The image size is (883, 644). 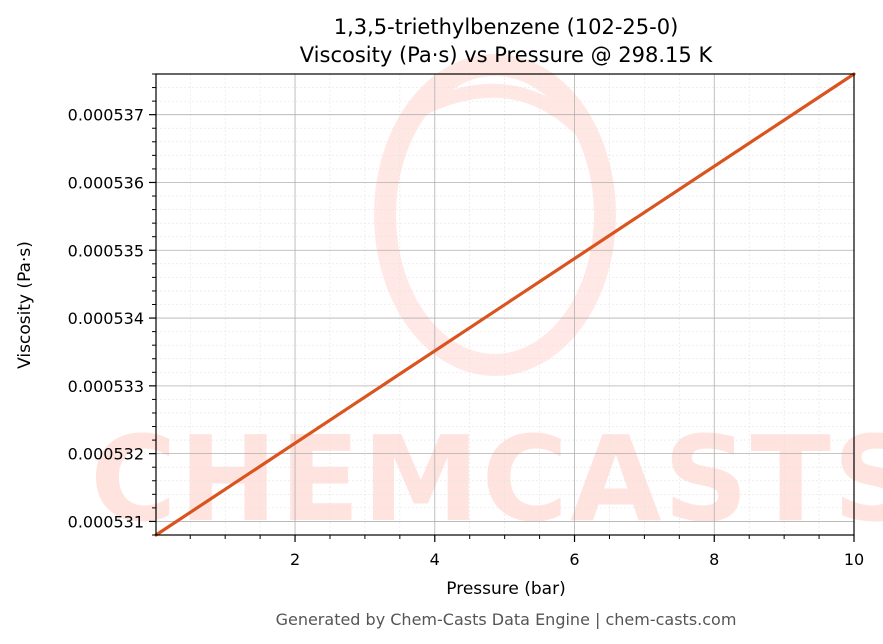 I want to click on x-tick-label: 6, so click(x=574, y=559).